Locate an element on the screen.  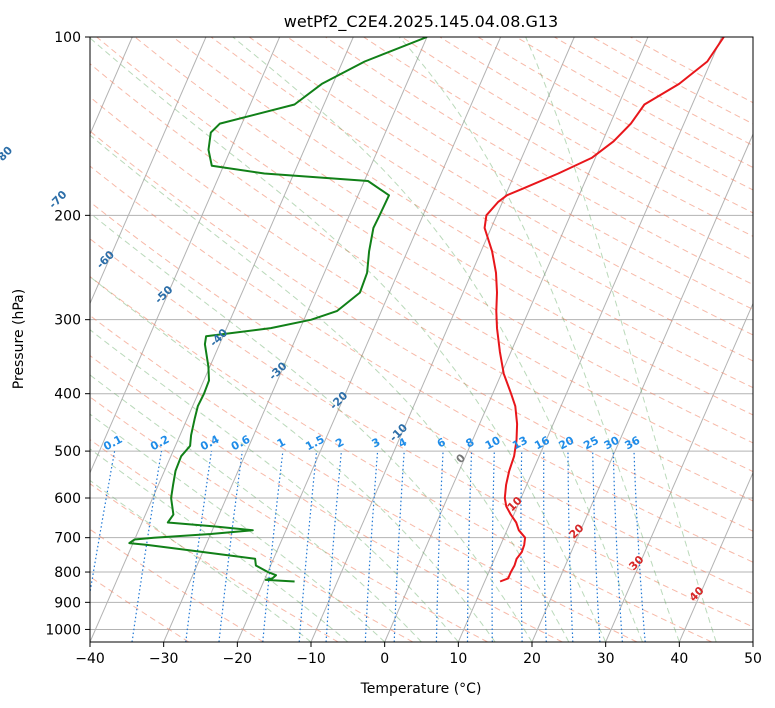
y-tick-label: 400 is located at coordinates (67, 395).